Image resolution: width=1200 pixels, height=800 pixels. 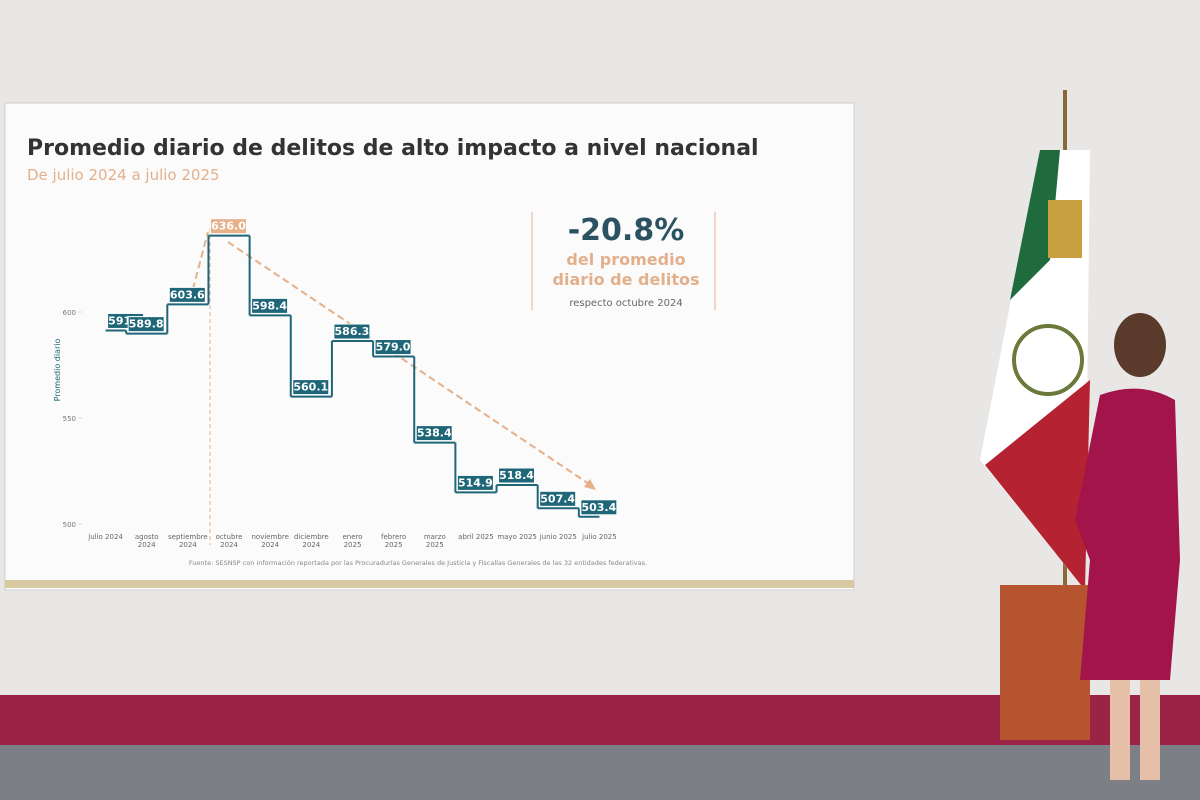 I want to click on value-label: 579.0, so click(x=393, y=347).